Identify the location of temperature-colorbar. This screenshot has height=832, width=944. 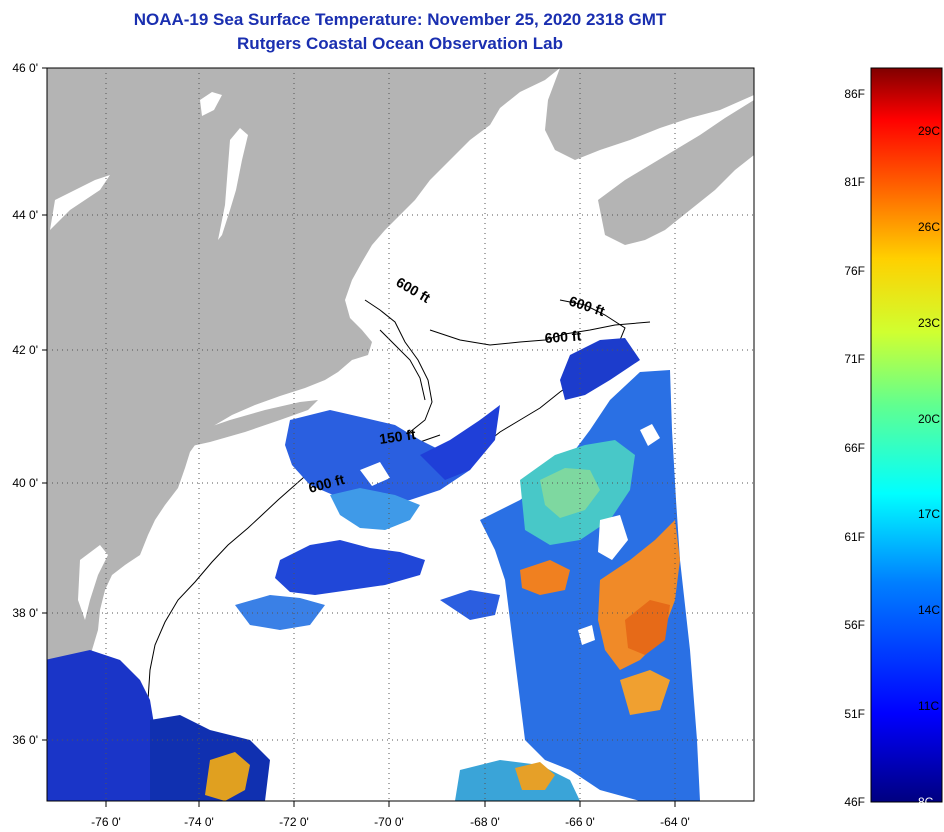
(906, 435).